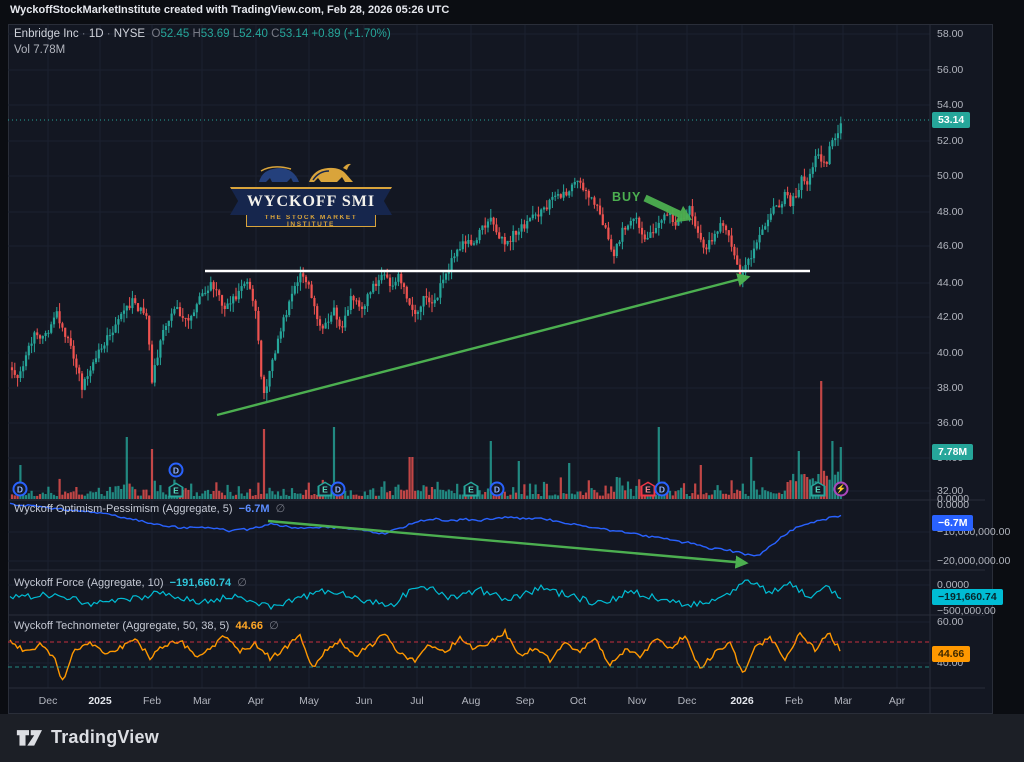 The height and width of the screenshot is (762, 1024). Describe the element at coordinates (471, 701) in the screenshot. I see `time-axis-label: Aug` at that location.